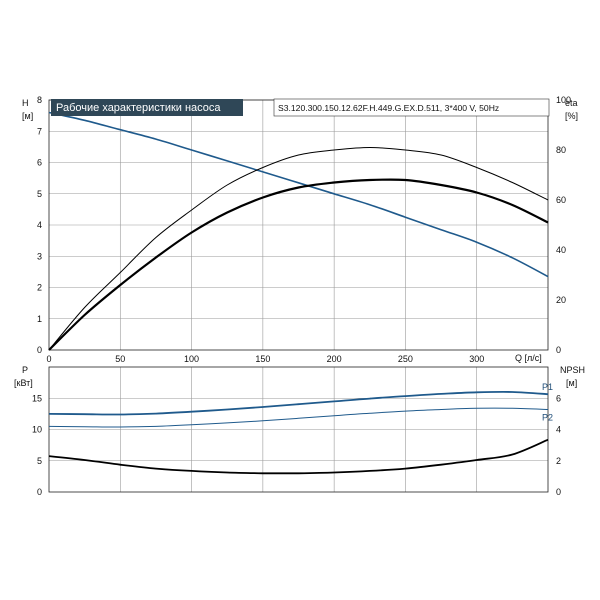 Image resolution: width=600 pixels, height=600 pixels. What do you see at coordinates (298, 417) in the screenshot?
I see `bottom-series-p2-line` at bounding box center [298, 417].